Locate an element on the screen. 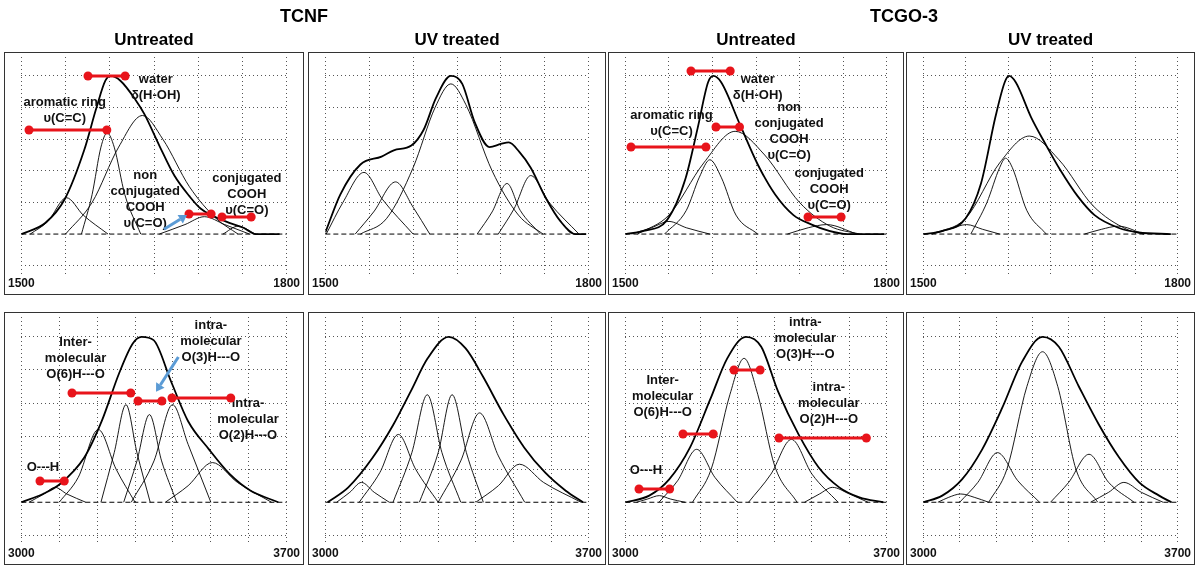  chart-title: TCGO-3 is located at coordinates (904, 16).